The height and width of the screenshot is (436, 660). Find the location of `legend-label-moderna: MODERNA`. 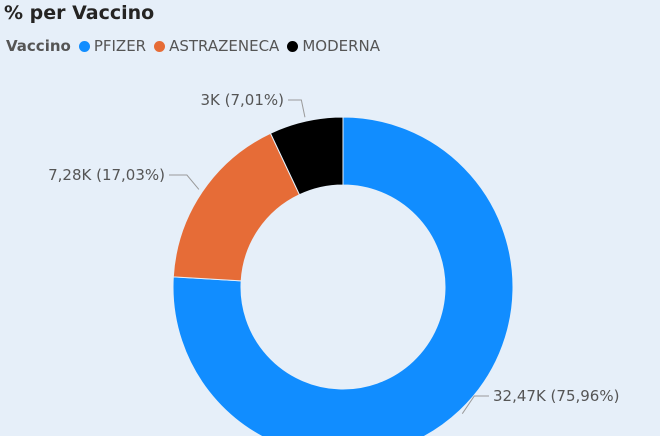

legend-label-moderna: MODERNA is located at coordinates (341, 46).